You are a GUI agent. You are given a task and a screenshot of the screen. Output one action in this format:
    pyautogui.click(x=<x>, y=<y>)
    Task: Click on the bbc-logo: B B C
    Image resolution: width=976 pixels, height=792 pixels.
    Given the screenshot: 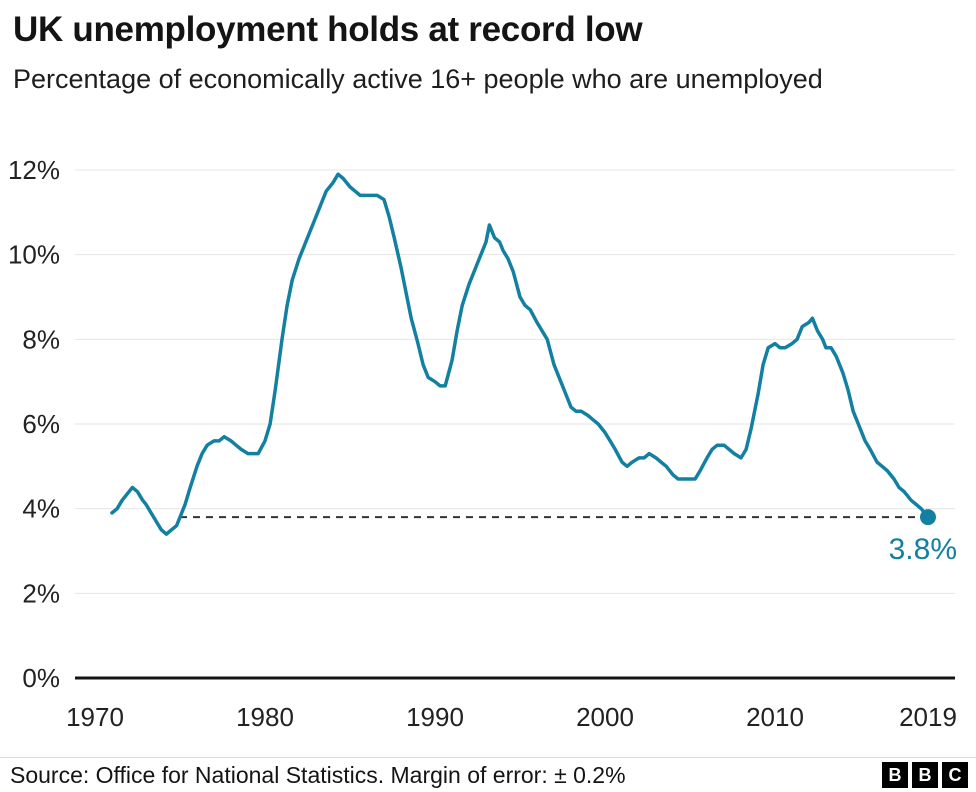 What is the action you would take?
    pyautogui.click(x=925, y=775)
    